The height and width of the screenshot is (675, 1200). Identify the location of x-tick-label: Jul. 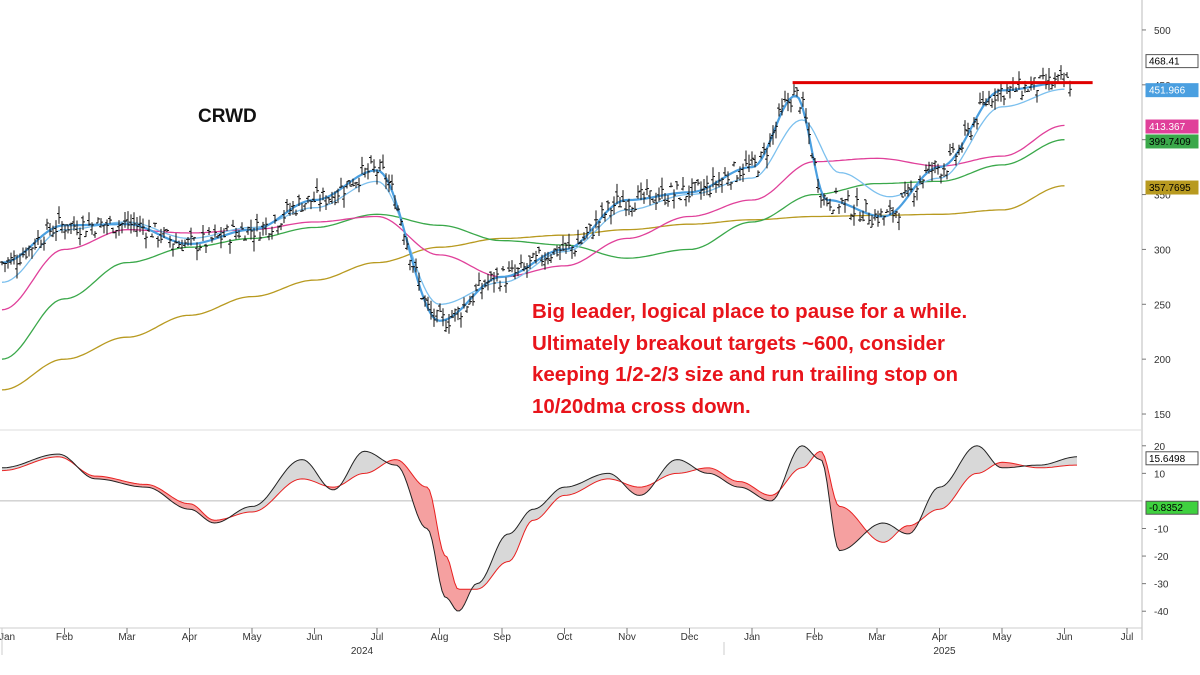
(1127, 637).